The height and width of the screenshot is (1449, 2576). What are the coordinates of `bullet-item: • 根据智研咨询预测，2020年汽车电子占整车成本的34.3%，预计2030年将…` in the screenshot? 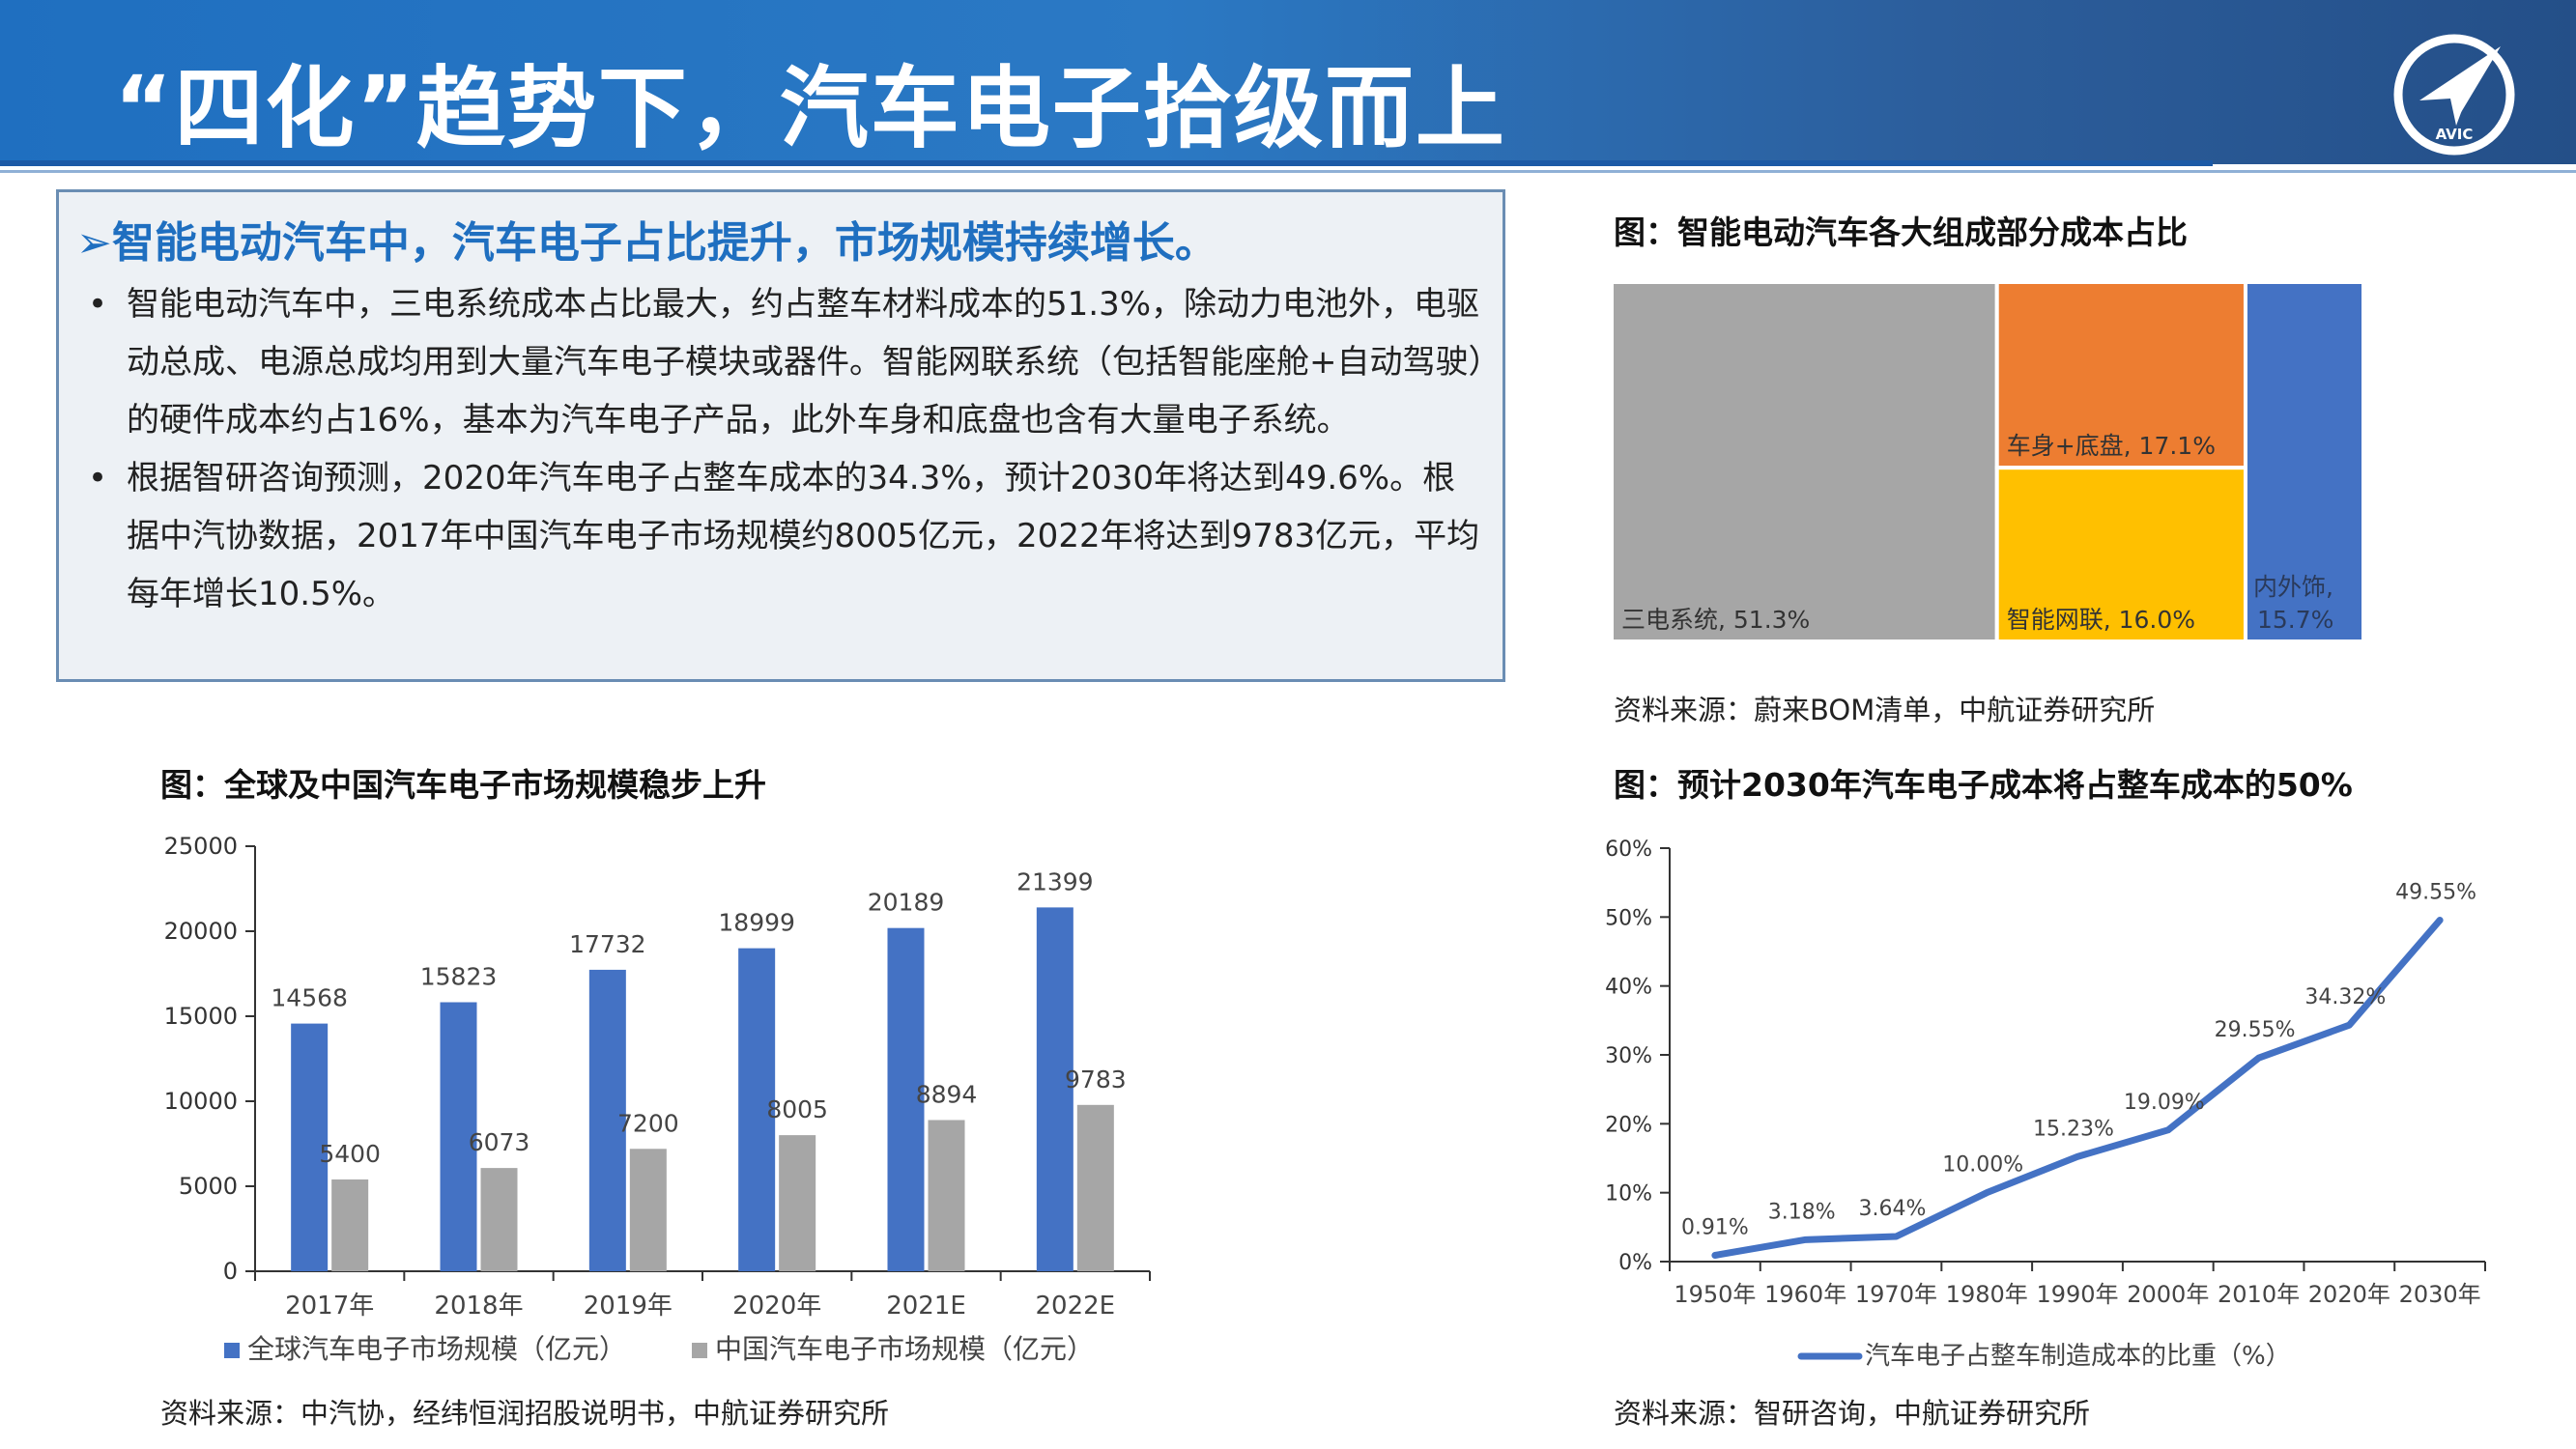 It's located at (780, 536).